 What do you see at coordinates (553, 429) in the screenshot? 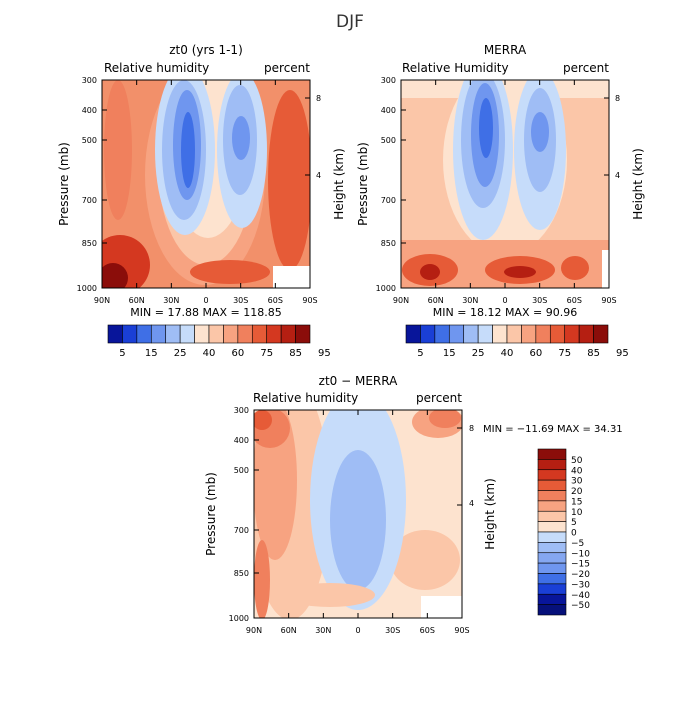
I see `min-max-stats: MIN = −11.69 MAX = 34.31` at bounding box center [553, 429].